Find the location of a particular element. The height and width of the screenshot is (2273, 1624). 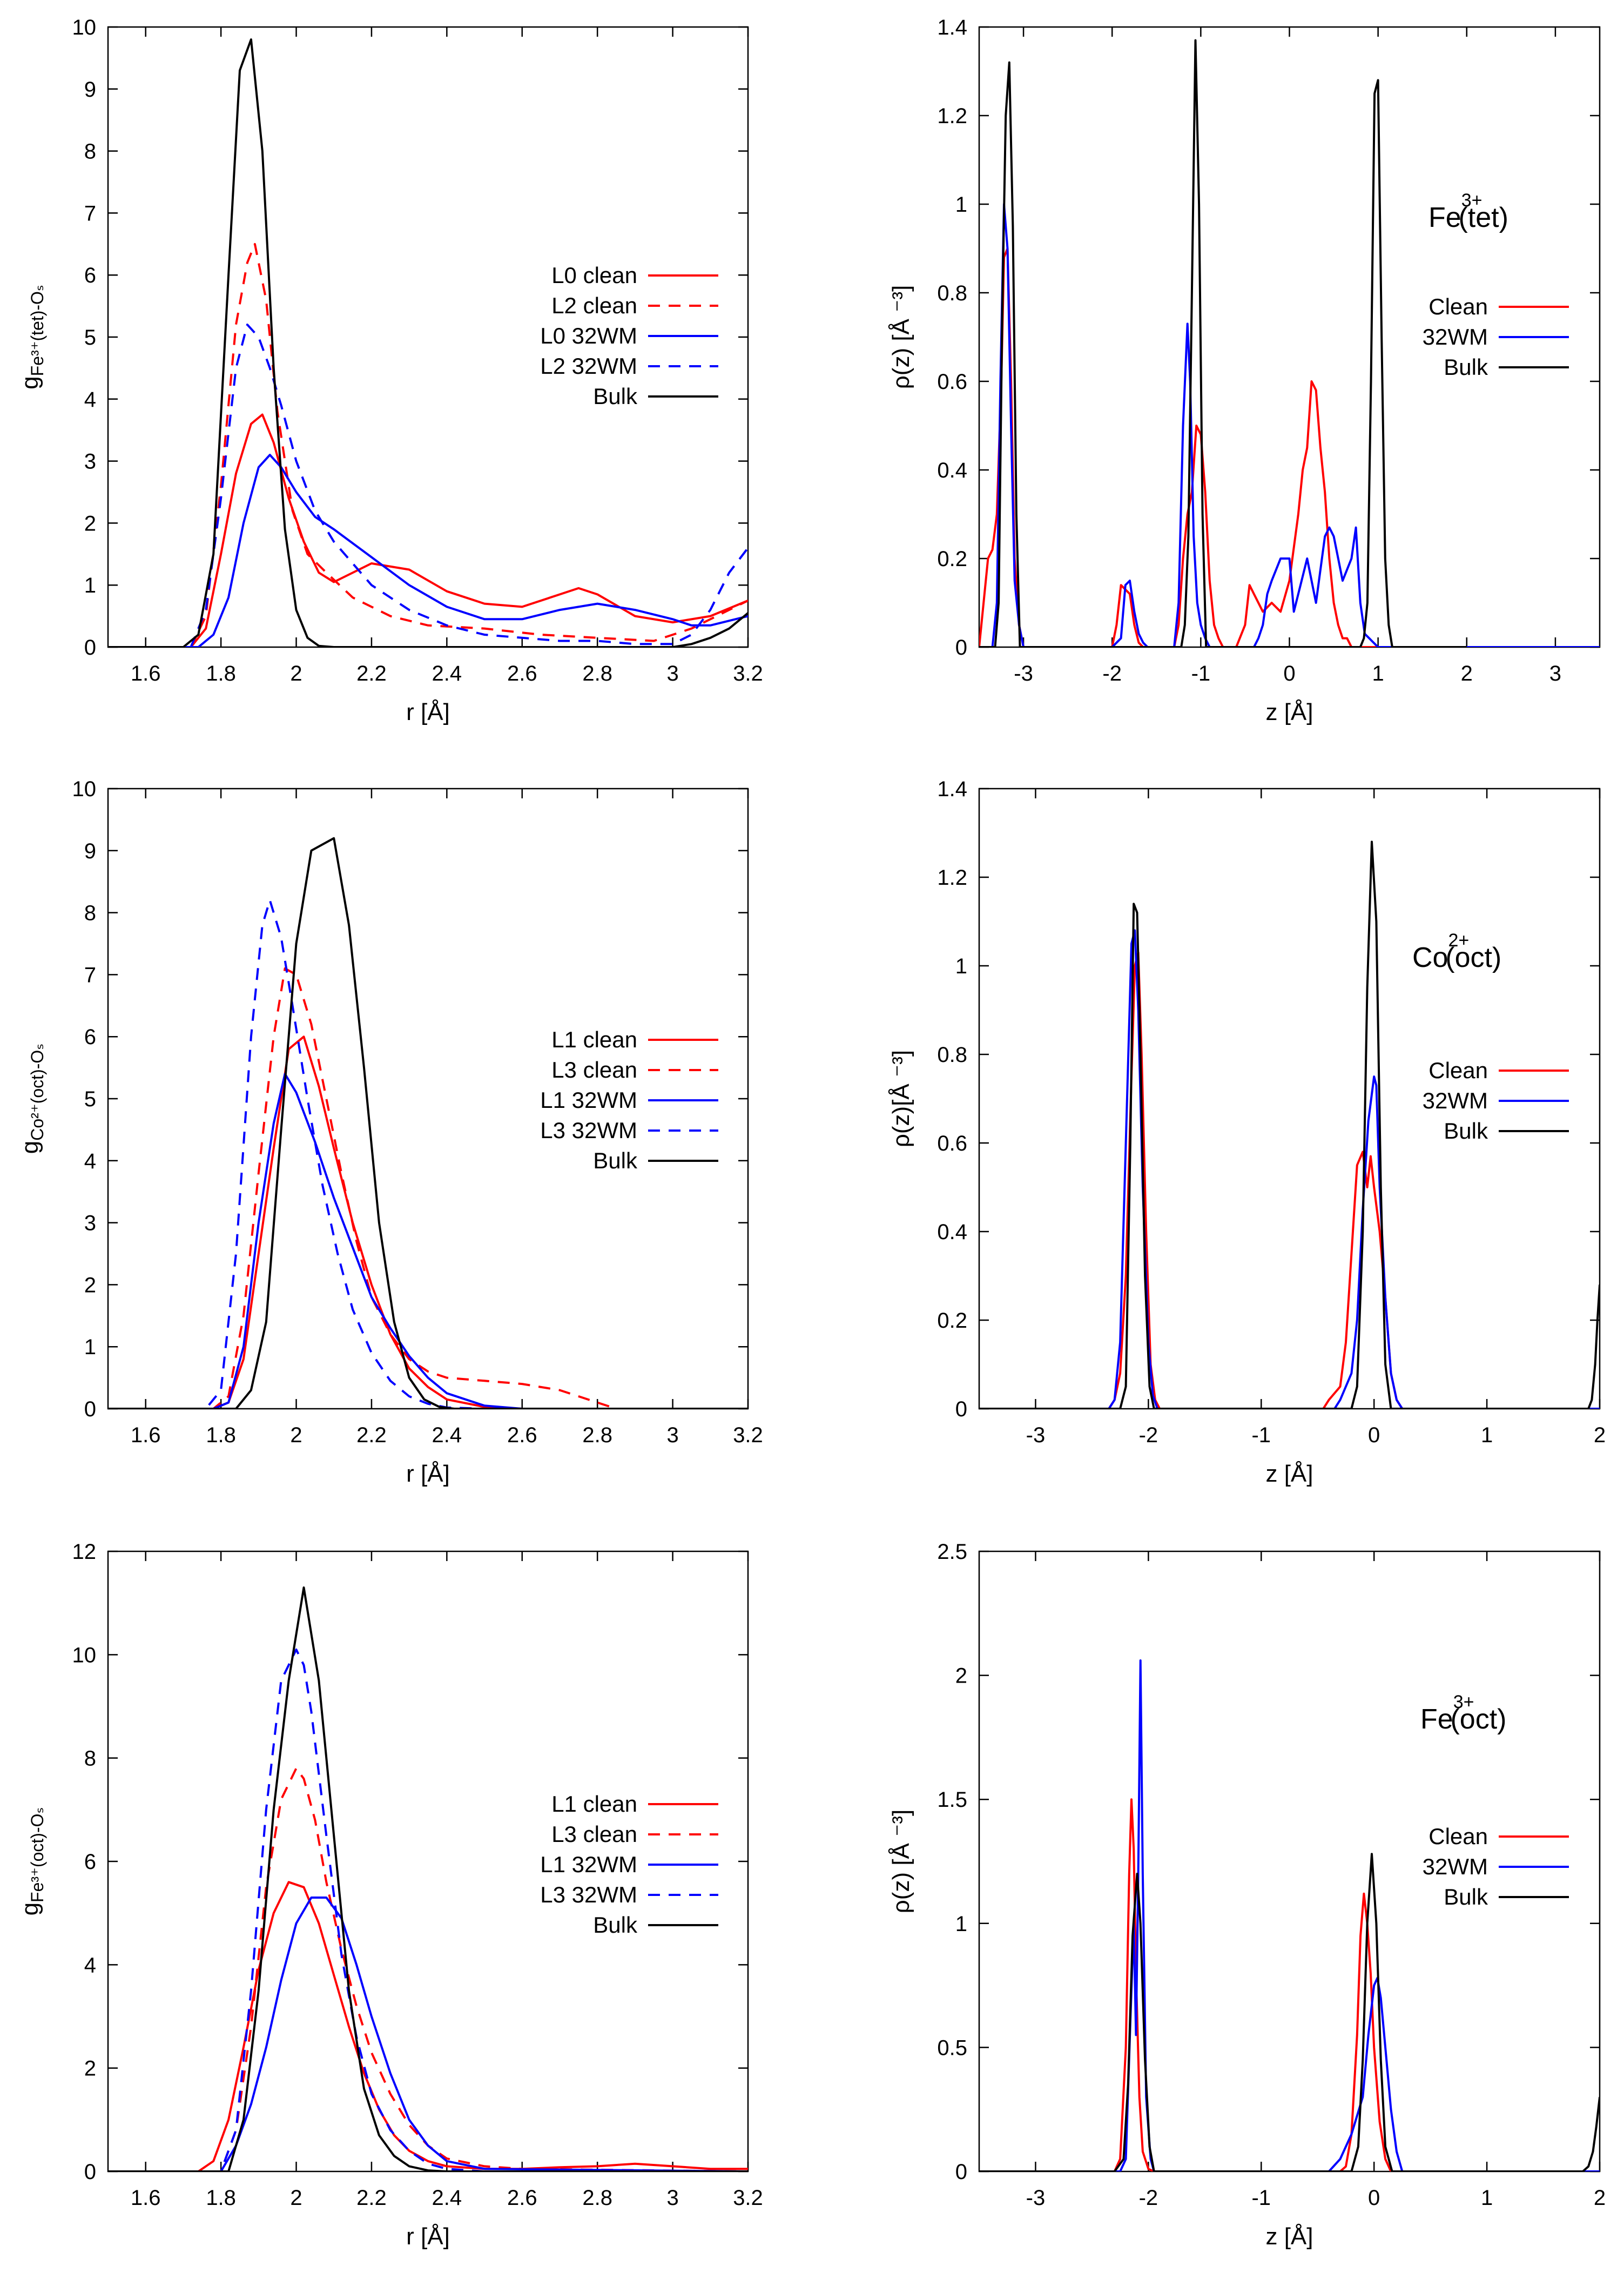

series-line-l3-clean is located at coordinates (428, 1188).